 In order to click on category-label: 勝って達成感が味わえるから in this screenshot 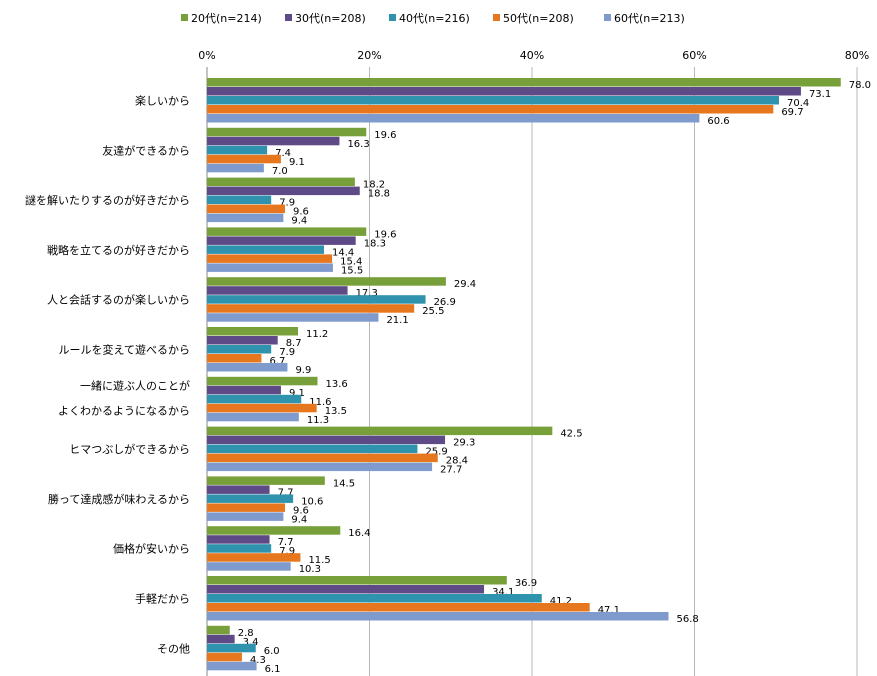, I will do `click(119, 499)`.